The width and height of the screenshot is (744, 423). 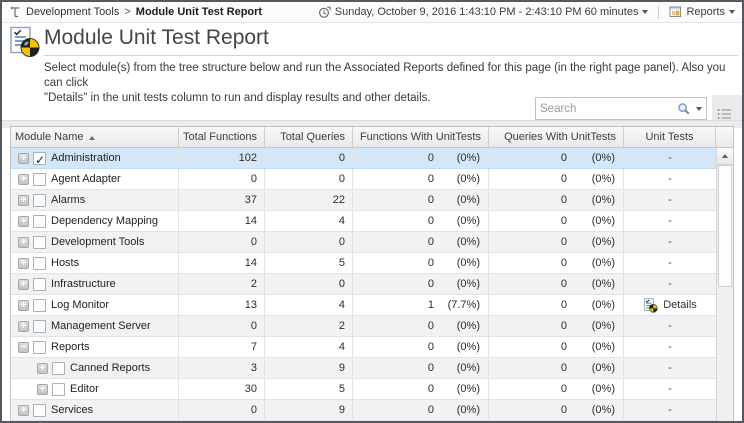 What do you see at coordinates (363, 347) in the screenshot?
I see `table-row: − Reports 7 4 0 (0%) 0 (0%)` at bounding box center [363, 347].